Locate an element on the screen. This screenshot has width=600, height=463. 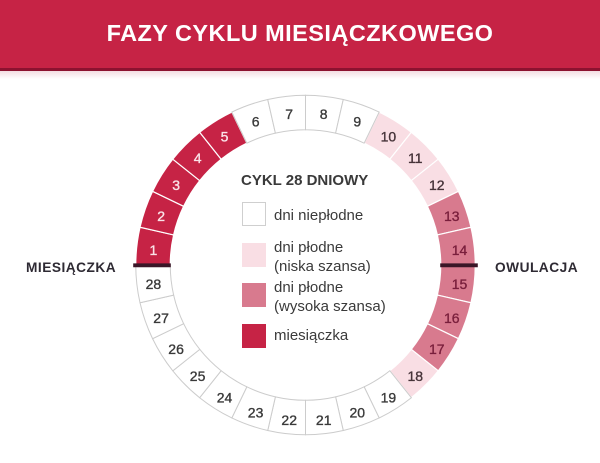
svg-text: 24 is located at coordinates (225, 397).